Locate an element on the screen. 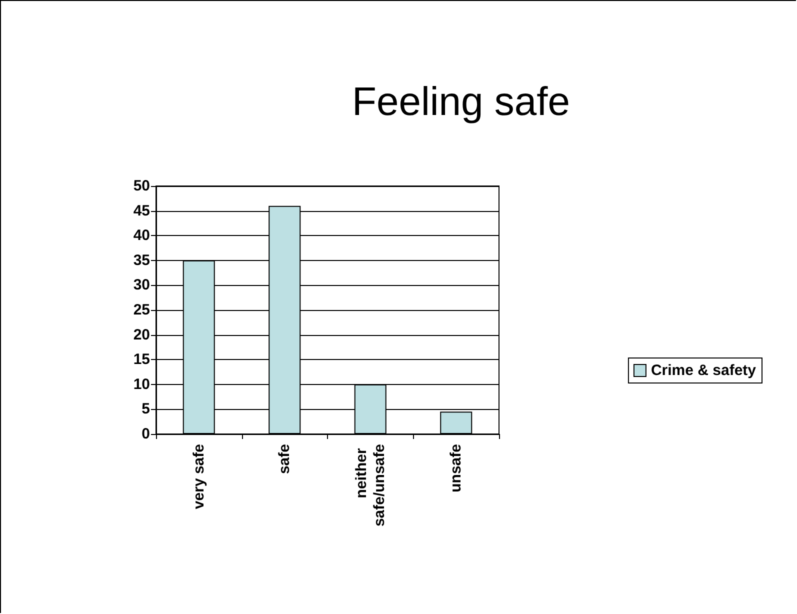 Image resolution: width=797 pixels, height=614 pixels. y-tick-label: 40 is located at coordinates (141, 235).